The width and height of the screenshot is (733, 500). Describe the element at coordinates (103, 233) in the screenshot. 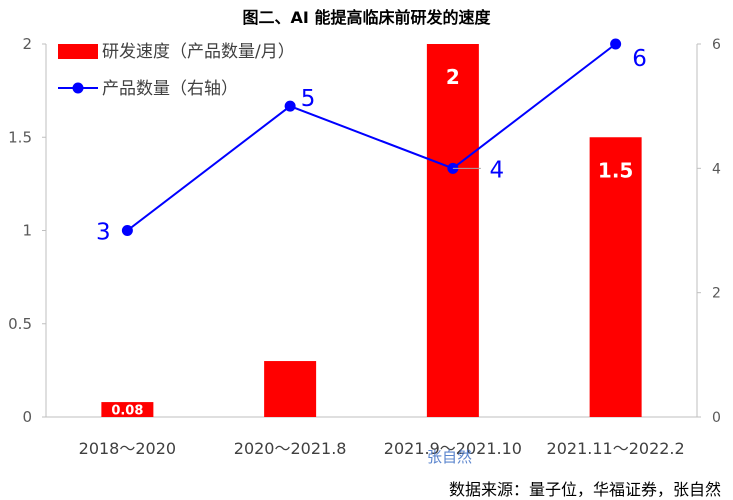

I see `line-data-label: 3` at that location.